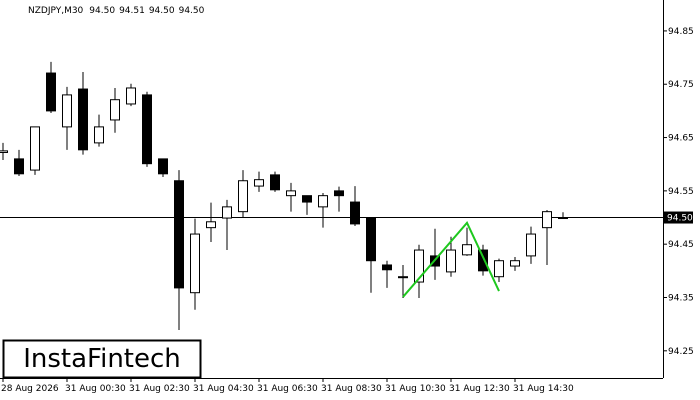 Image resolution: width=700 pixels, height=400 pixels. I want to click on brand: InstaFintech, so click(102, 359).